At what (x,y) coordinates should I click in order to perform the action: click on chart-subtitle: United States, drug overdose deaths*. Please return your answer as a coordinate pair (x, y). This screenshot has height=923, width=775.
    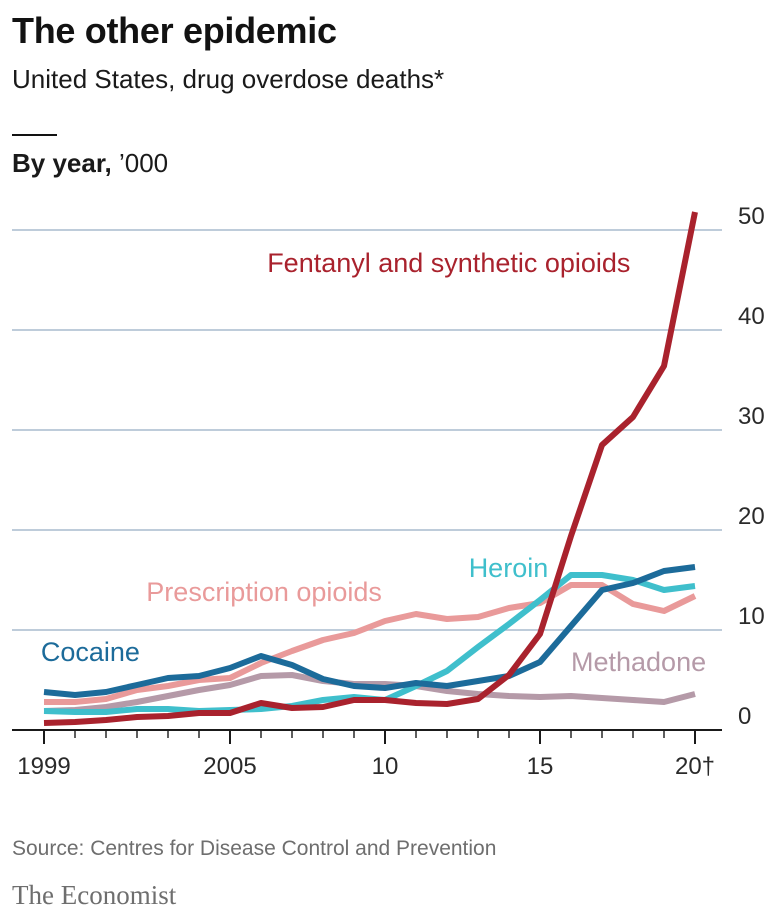
    Looking at the image, I should click on (228, 79).